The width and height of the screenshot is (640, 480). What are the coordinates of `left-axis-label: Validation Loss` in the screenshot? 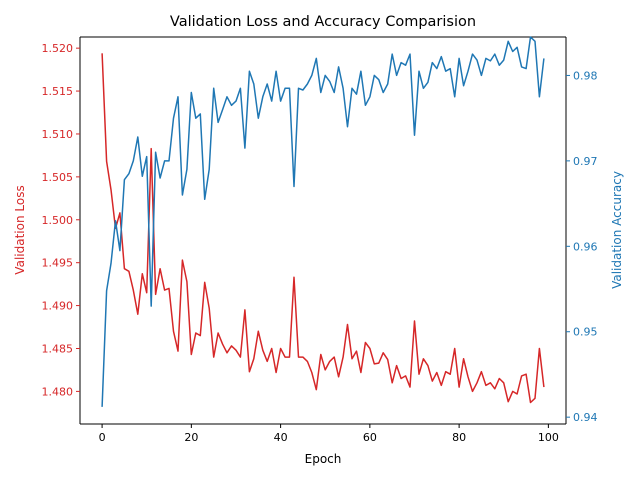 It's located at (20, 229).